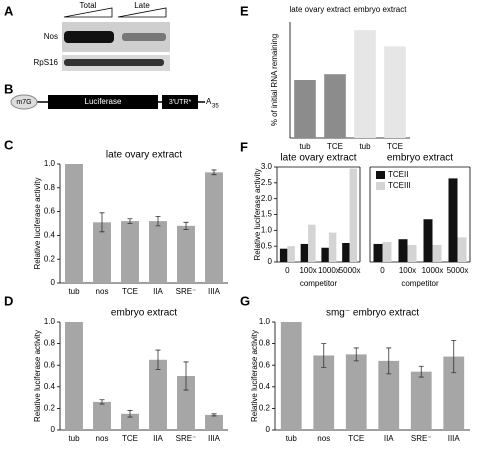 The image size is (478, 449). What do you see at coordinates (398, 174) in the screenshot?
I see `legend-label: TCEII` at bounding box center [398, 174].